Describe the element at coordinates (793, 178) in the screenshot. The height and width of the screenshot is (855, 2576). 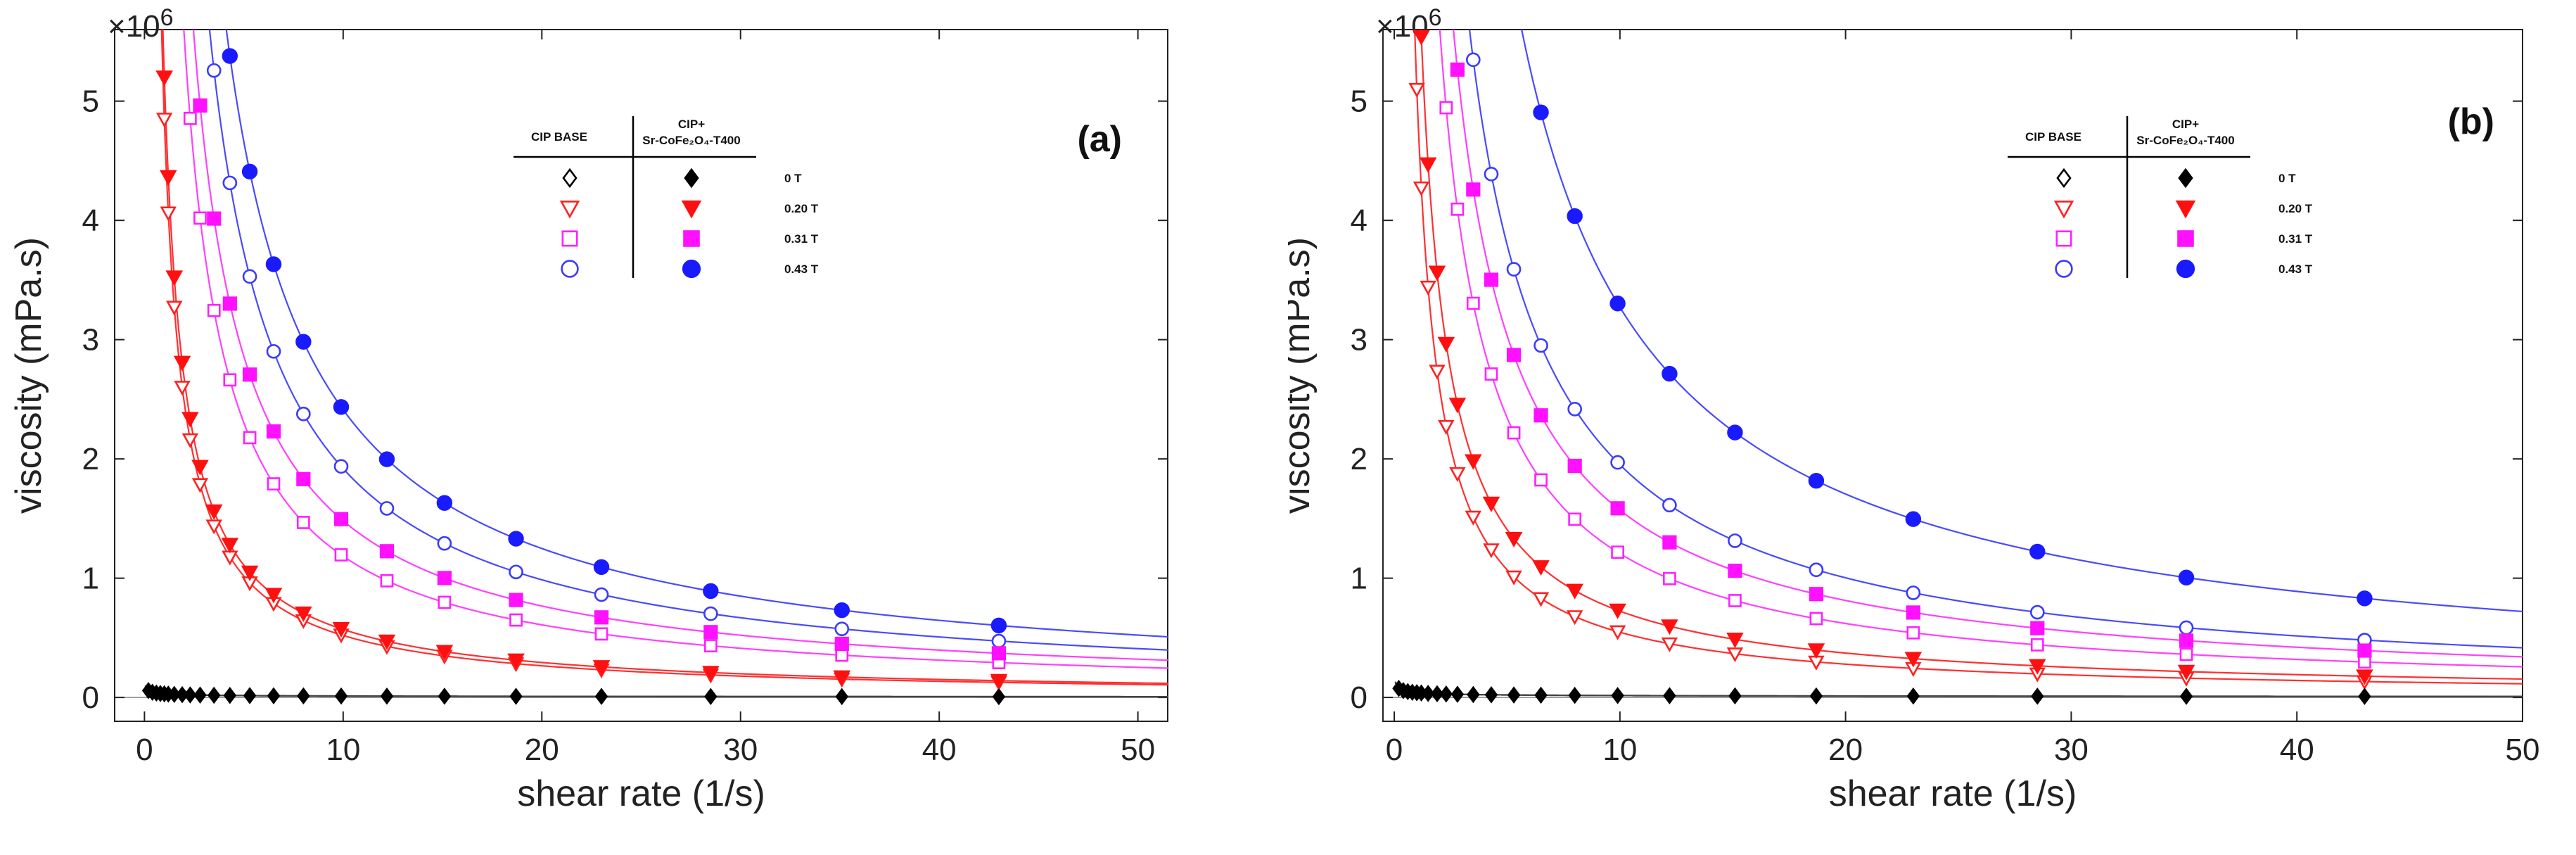
I see `legend-field-label: 0 T` at that location.